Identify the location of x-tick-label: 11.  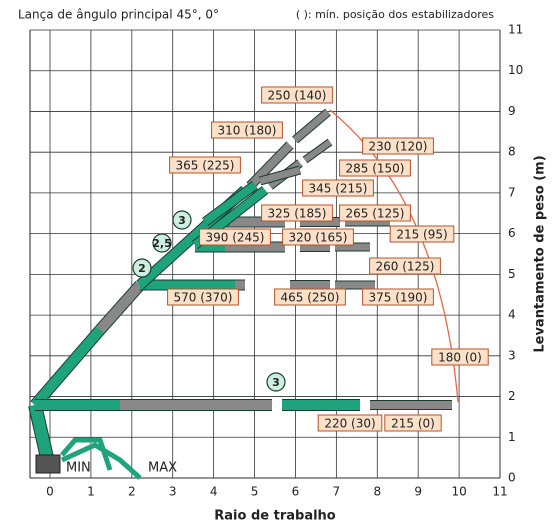
(499, 492).